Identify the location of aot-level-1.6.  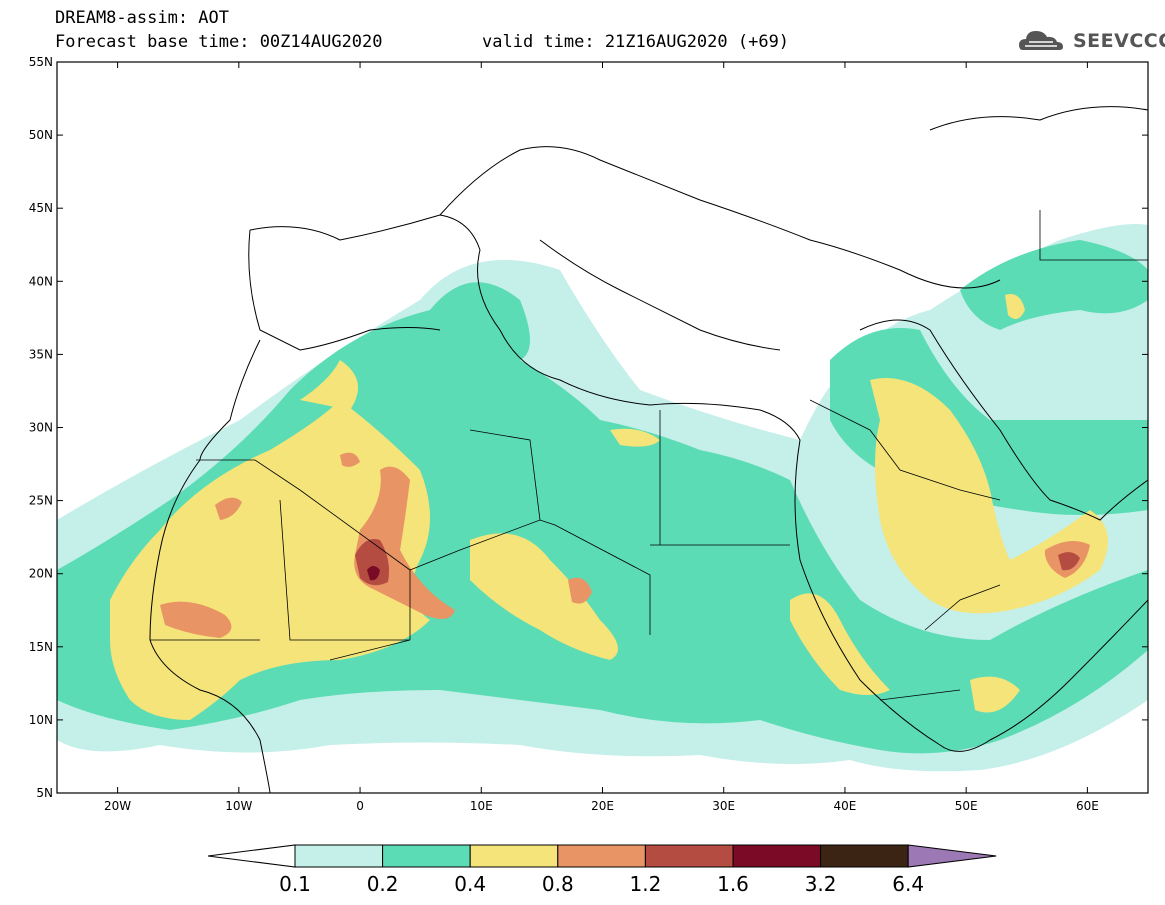
(373, 573).